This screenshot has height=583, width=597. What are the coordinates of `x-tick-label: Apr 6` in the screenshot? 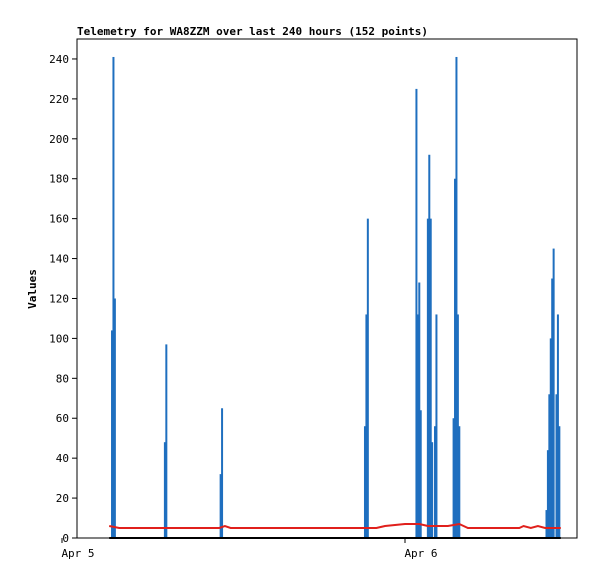 It's located at (420, 553).